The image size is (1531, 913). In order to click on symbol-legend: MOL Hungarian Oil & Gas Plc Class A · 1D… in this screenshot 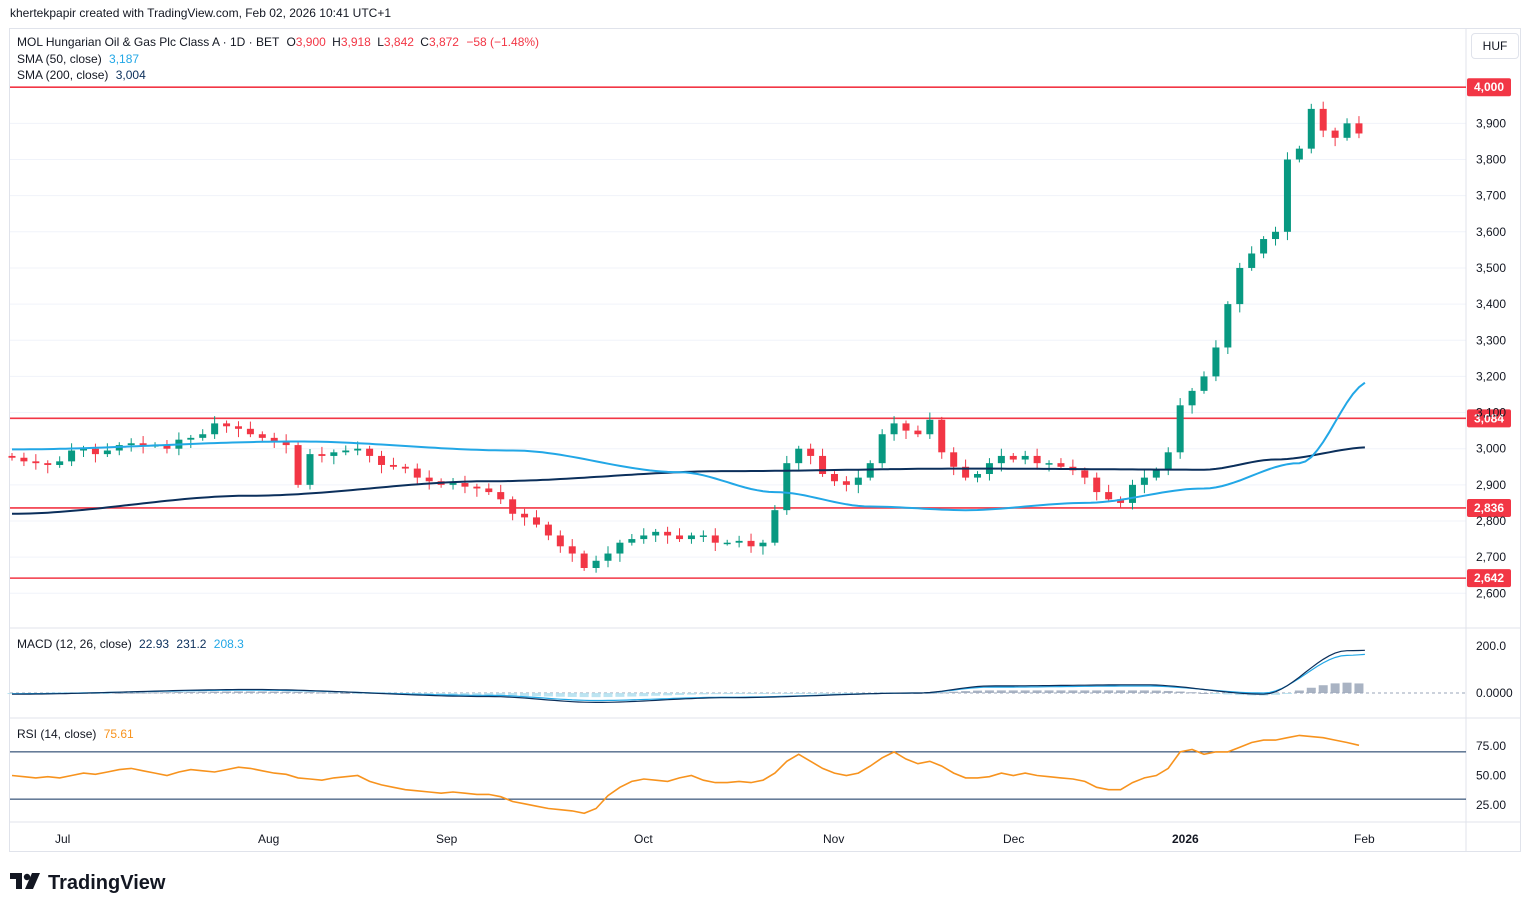, I will do `click(278, 42)`.